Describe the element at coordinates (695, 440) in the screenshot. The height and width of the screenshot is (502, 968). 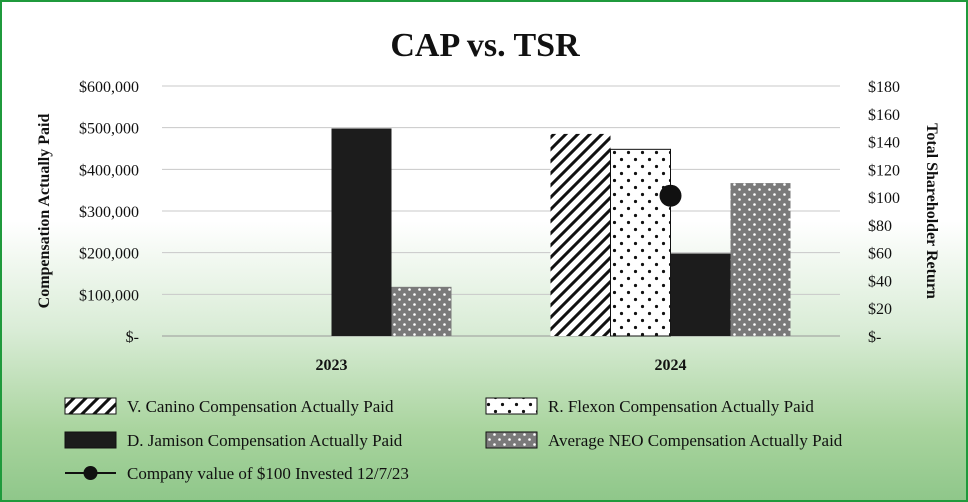
I see `legend-label: Average NEO Compensation Actually Paid` at that location.